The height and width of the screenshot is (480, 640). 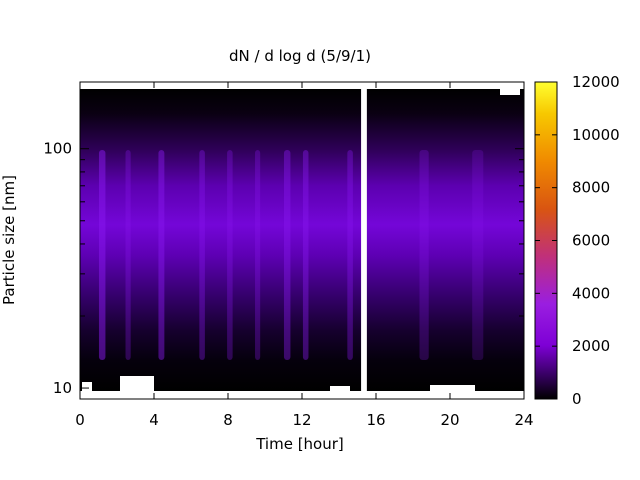 I want to click on x-tick-label: 8, so click(x=228, y=420).